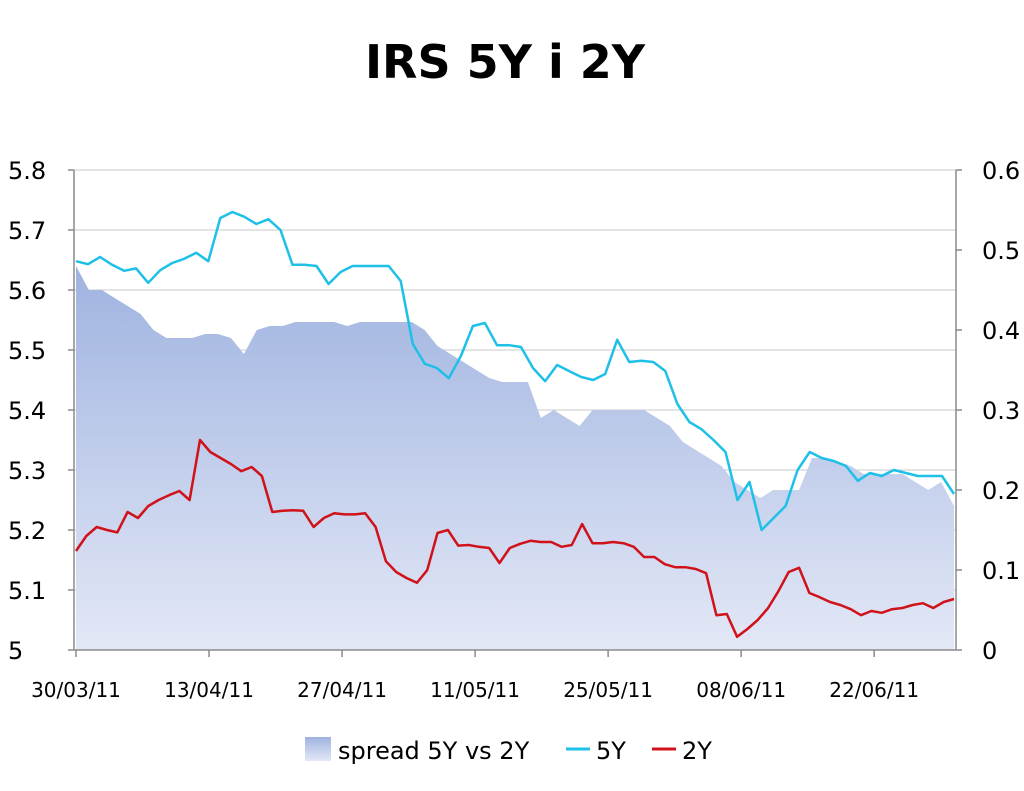 This screenshot has height=791, width=1024. What do you see at coordinates (27, 531) in the screenshot?
I see `left-tick-label: 5.2` at bounding box center [27, 531].